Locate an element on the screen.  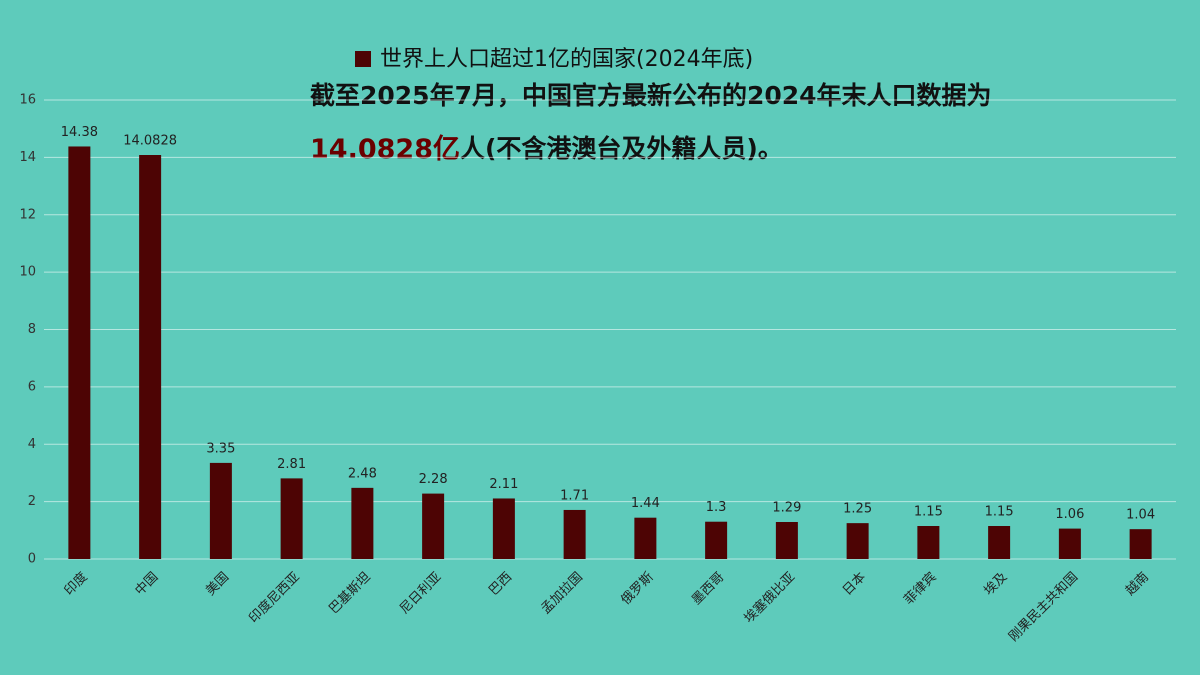
annotation: 14.0828亿人(不含港澳台及外籍人员)。 is located at coordinates (546, 149).